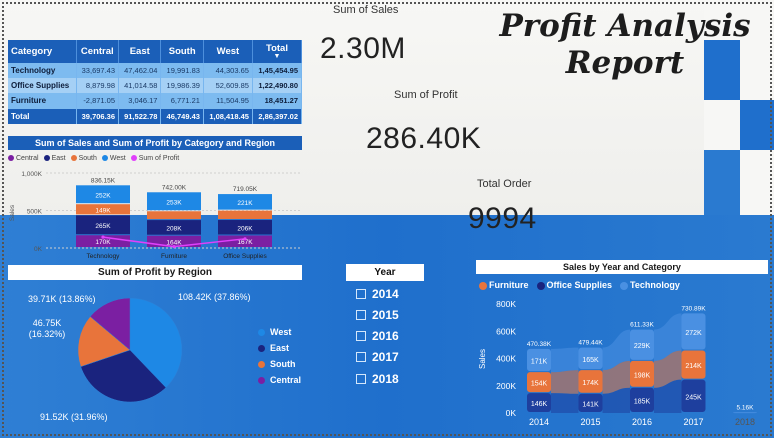 The height and width of the screenshot is (438, 774). What do you see at coordinates (642, 346) in the screenshot?
I see `data-label: 229K` at bounding box center [642, 346].